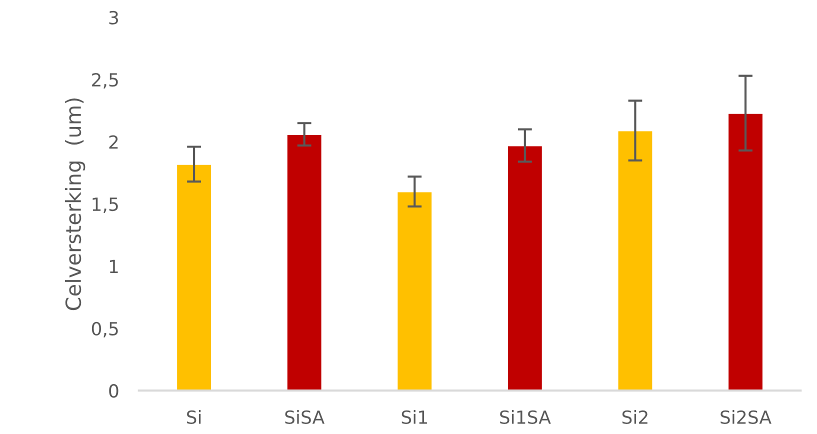 This screenshot has width=817, height=434. Describe the element at coordinates (113, 17) in the screenshot. I see `y-tick-label: 3` at that location.